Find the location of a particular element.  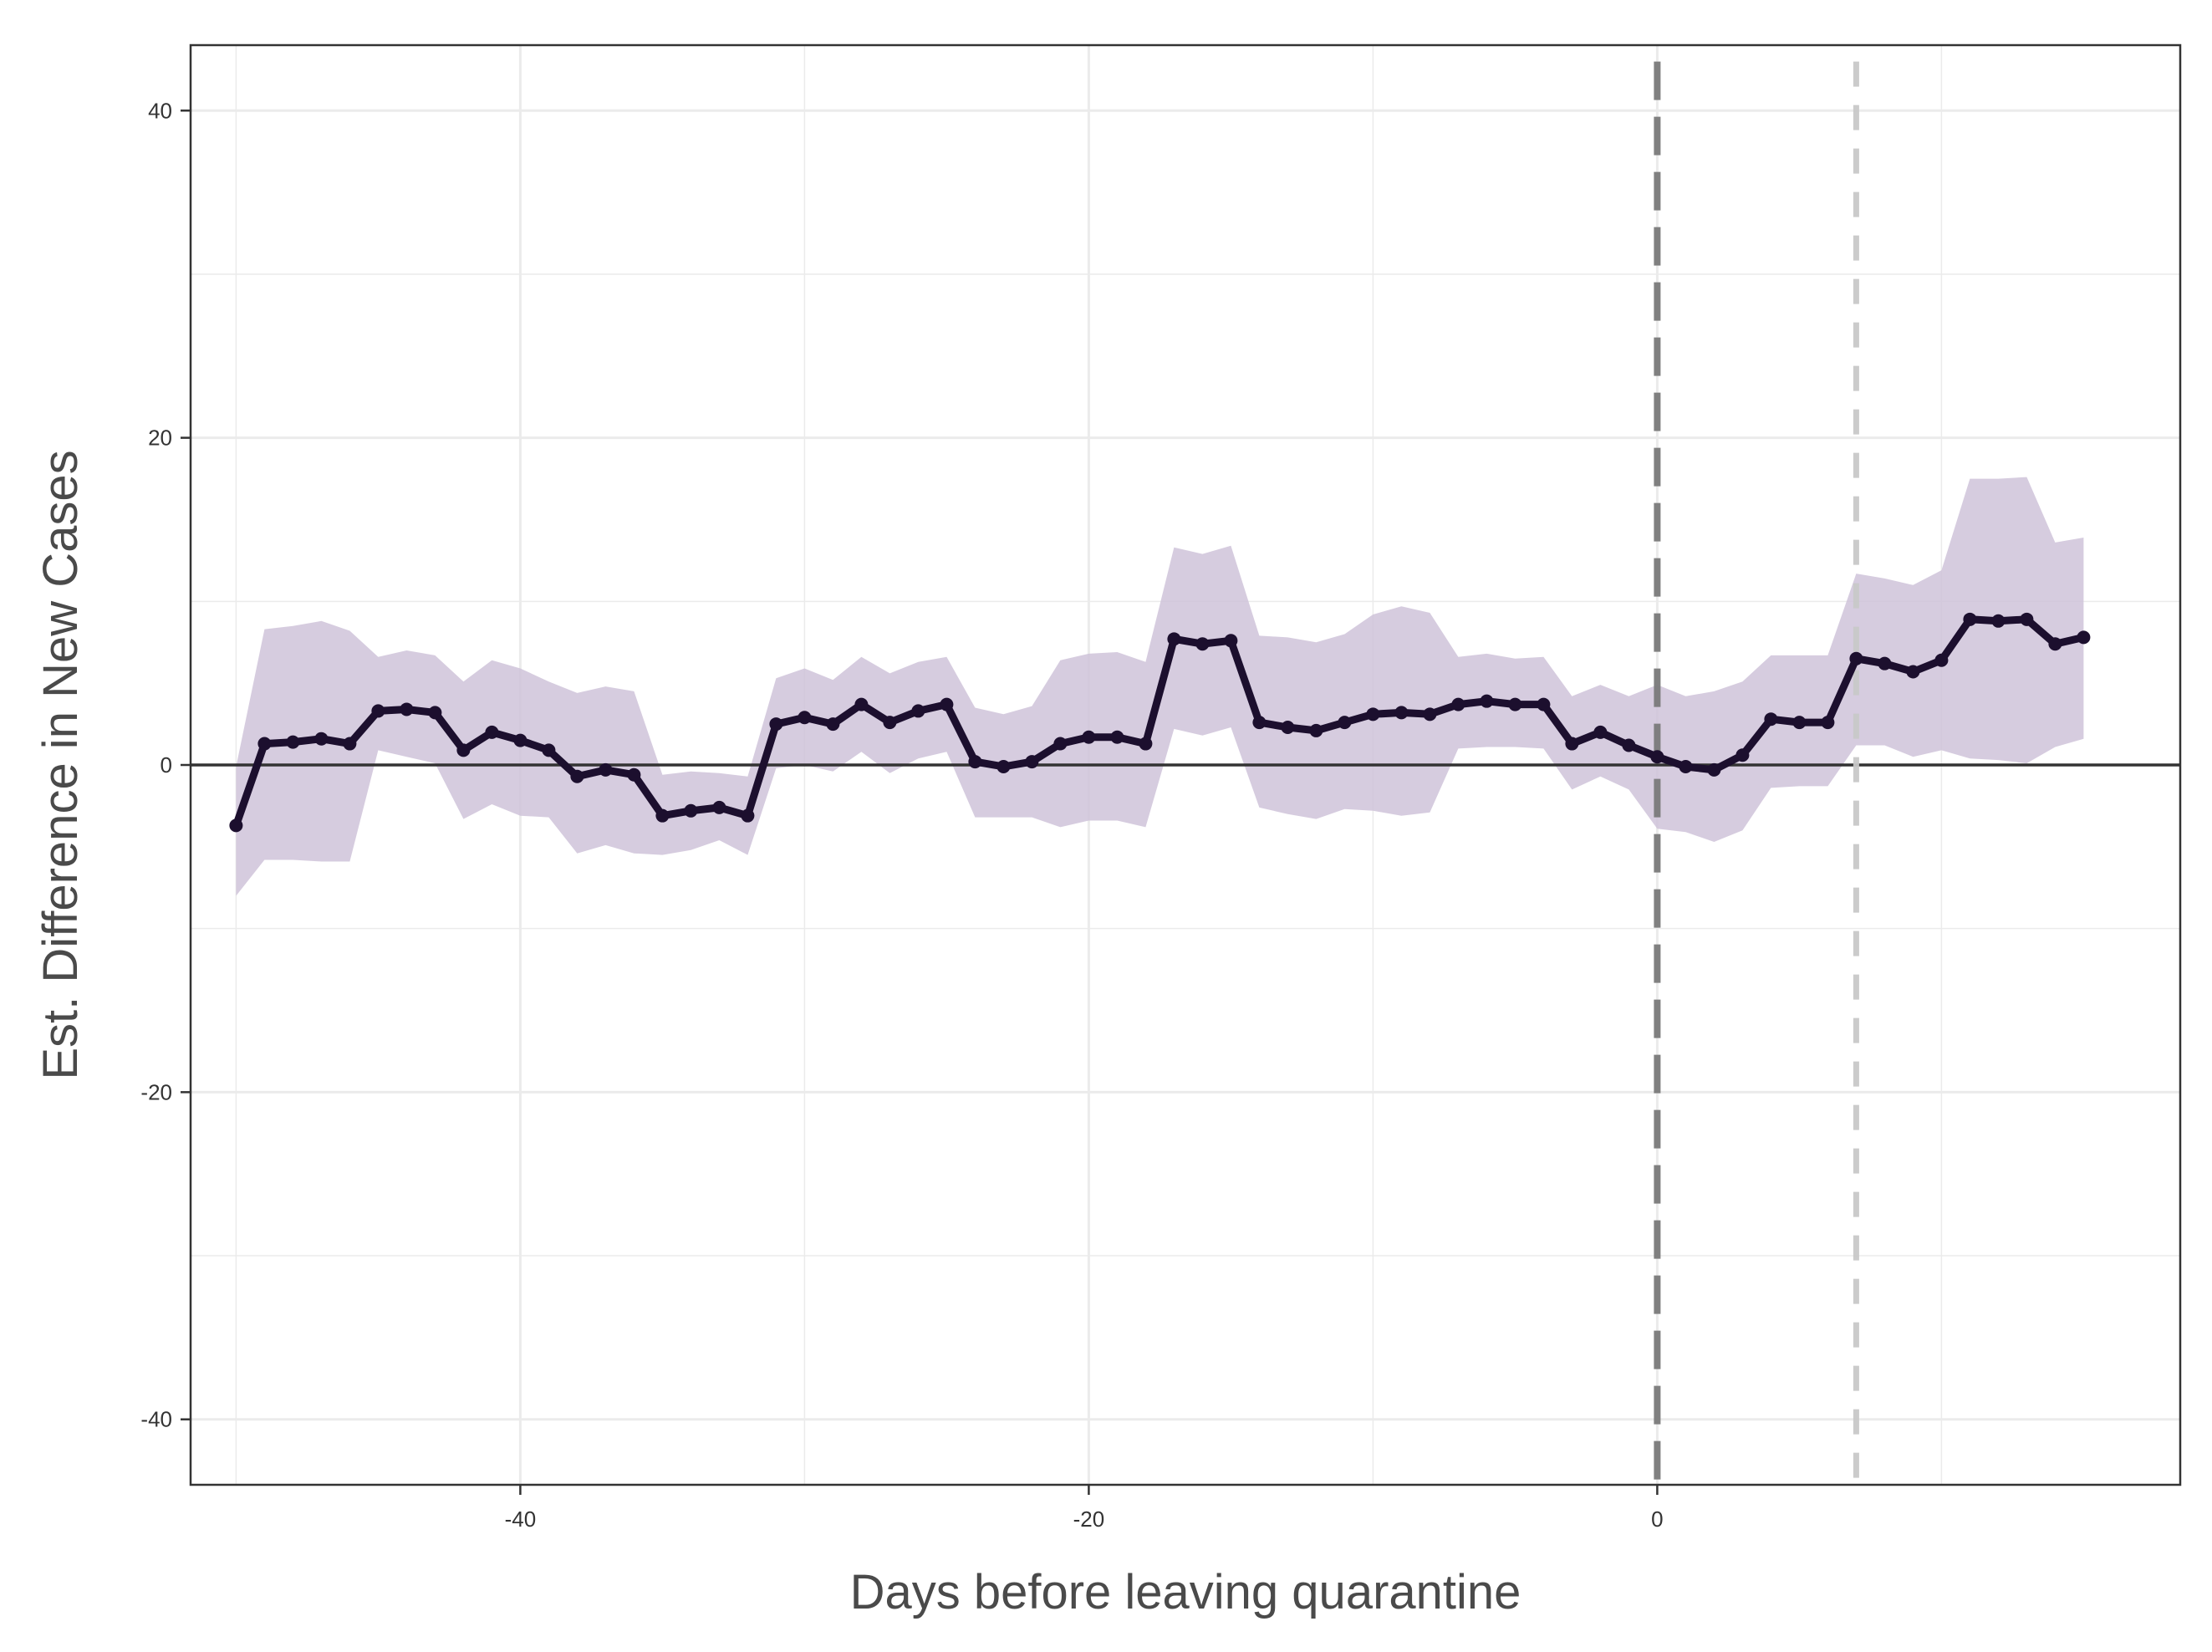

y-tick-label: -20 is located at coordinates (156, 1091).